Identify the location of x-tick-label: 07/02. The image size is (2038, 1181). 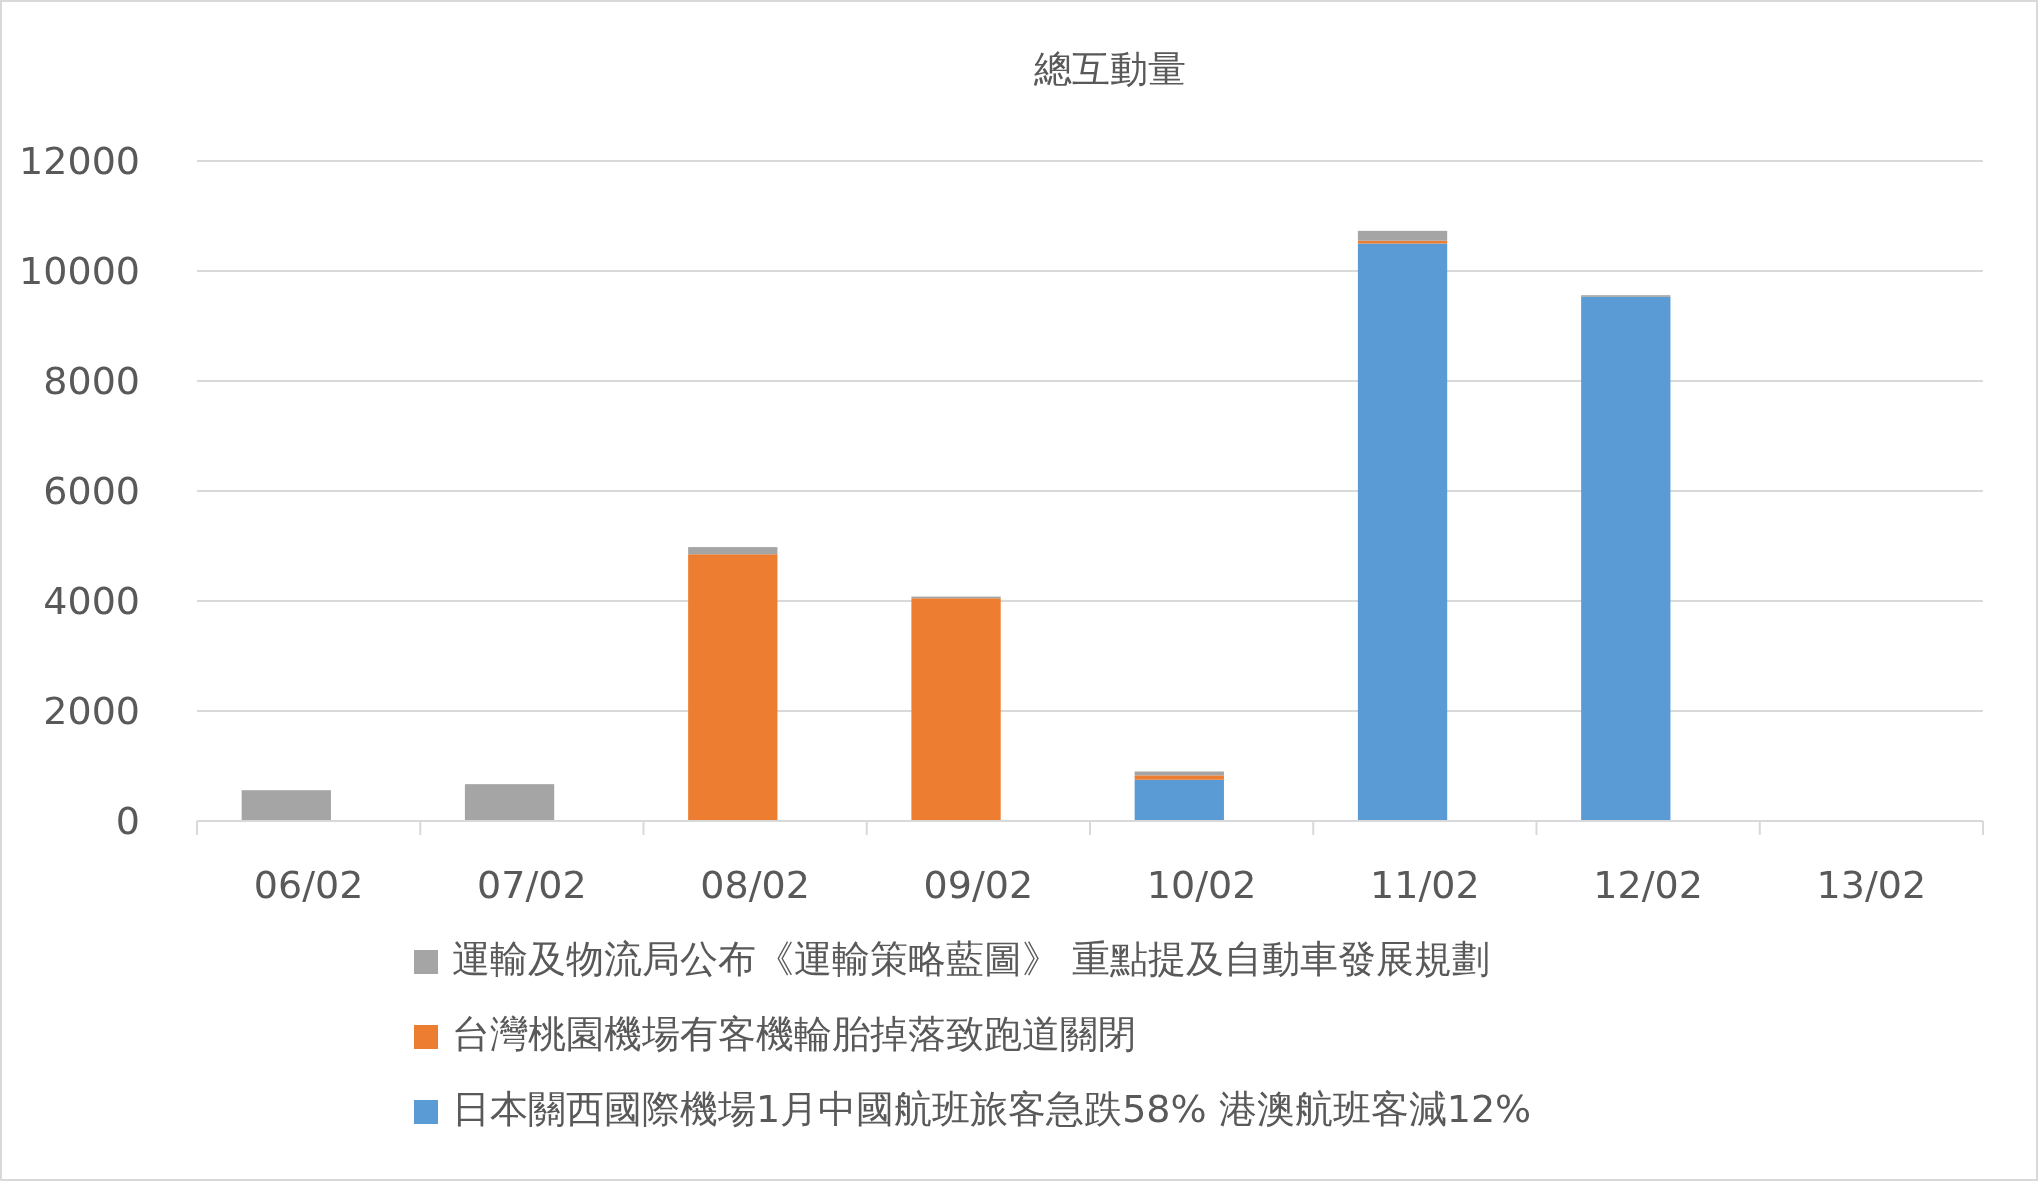
(532, 885).